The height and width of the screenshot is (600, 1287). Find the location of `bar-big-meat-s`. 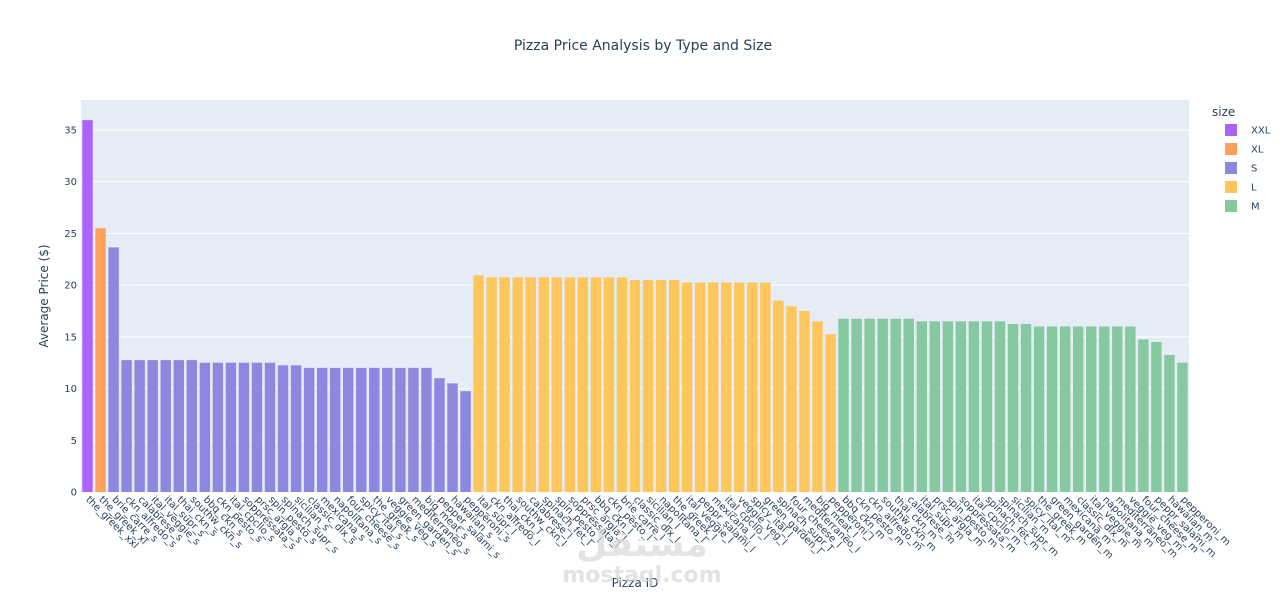

bar-big-meat-s is located at coordinates (426, 429).